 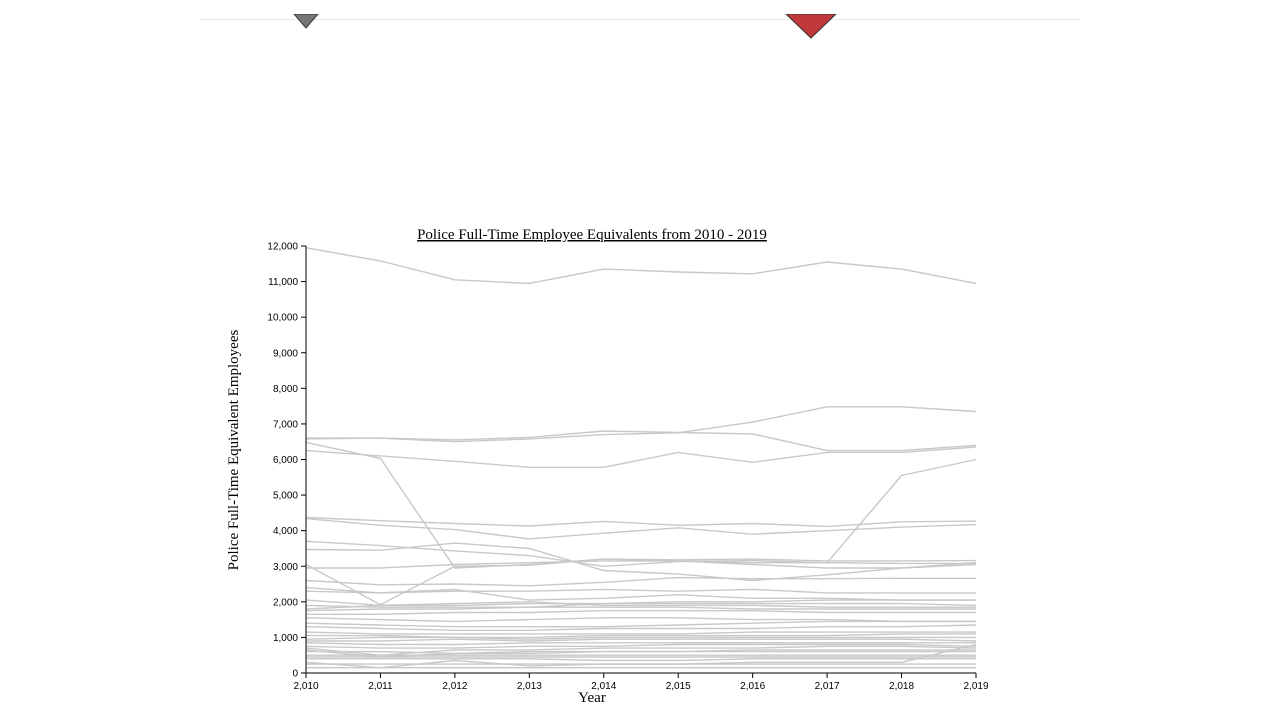 I want to click on y-tick-label: 6,000, so click(x=285, y=460).